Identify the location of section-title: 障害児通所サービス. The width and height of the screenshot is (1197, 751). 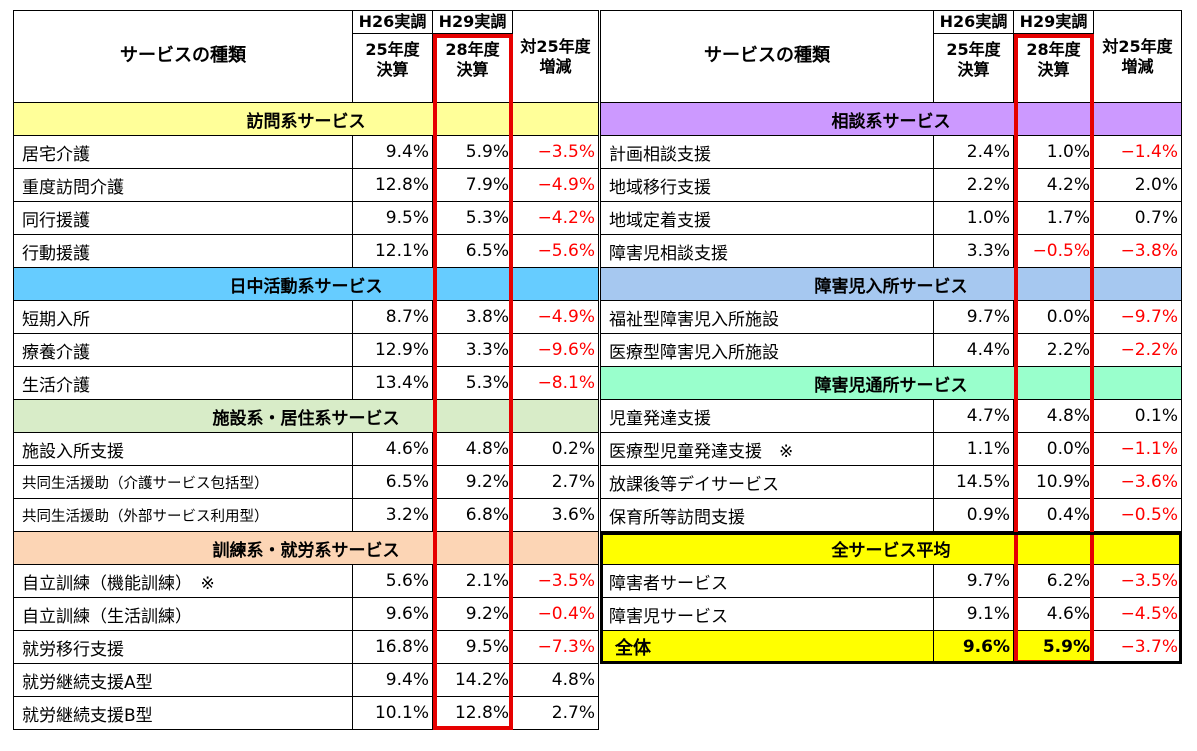
(891, 383).